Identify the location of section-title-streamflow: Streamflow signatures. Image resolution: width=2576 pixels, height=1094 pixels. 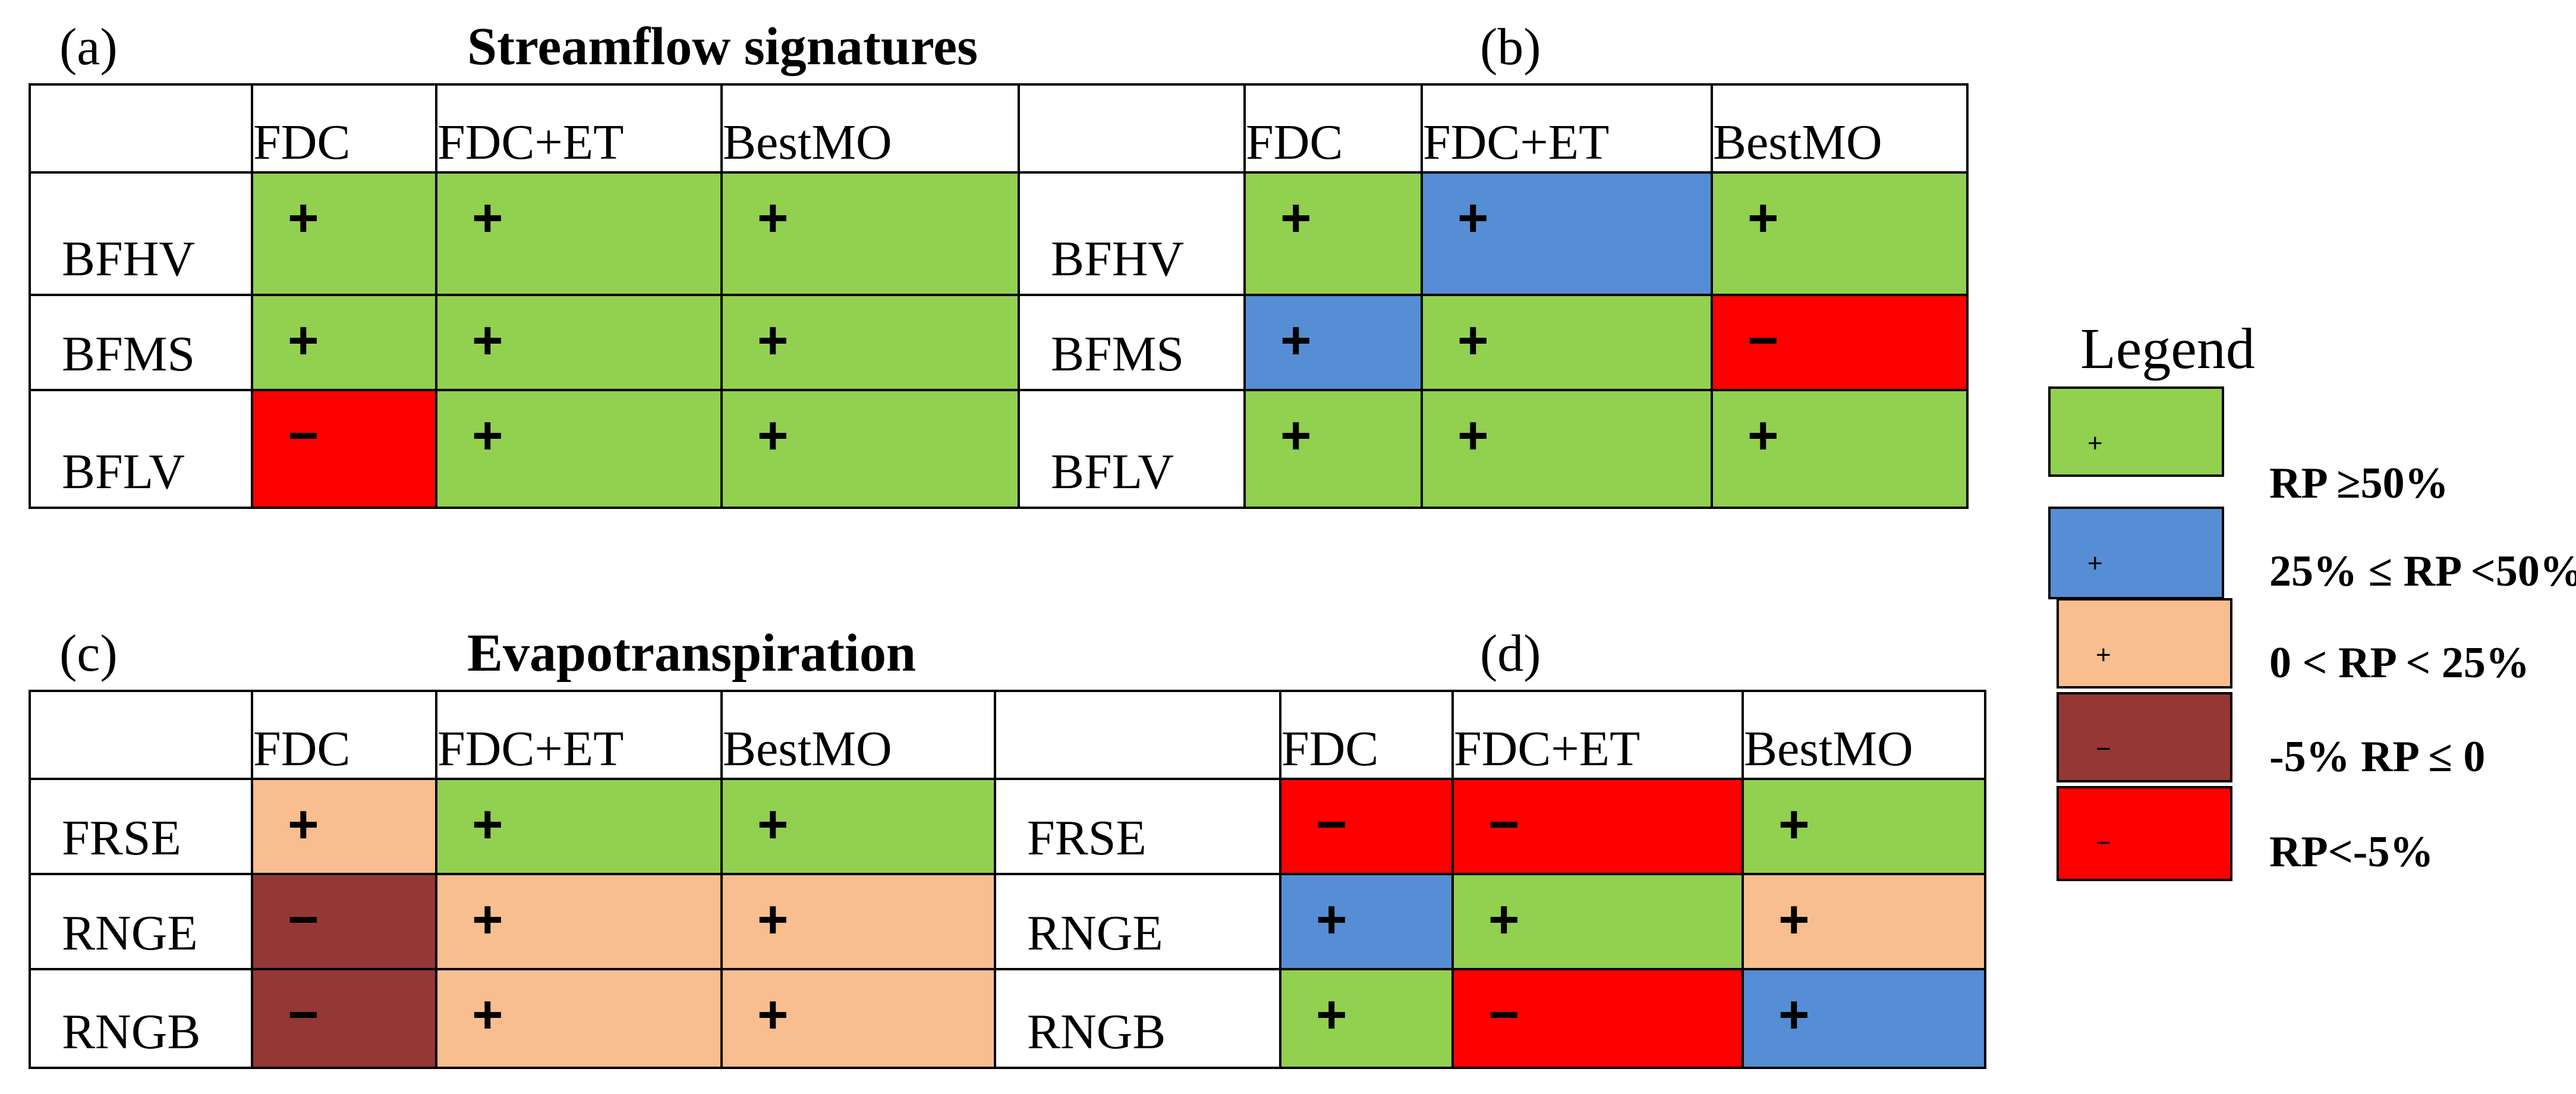
(722, 46).